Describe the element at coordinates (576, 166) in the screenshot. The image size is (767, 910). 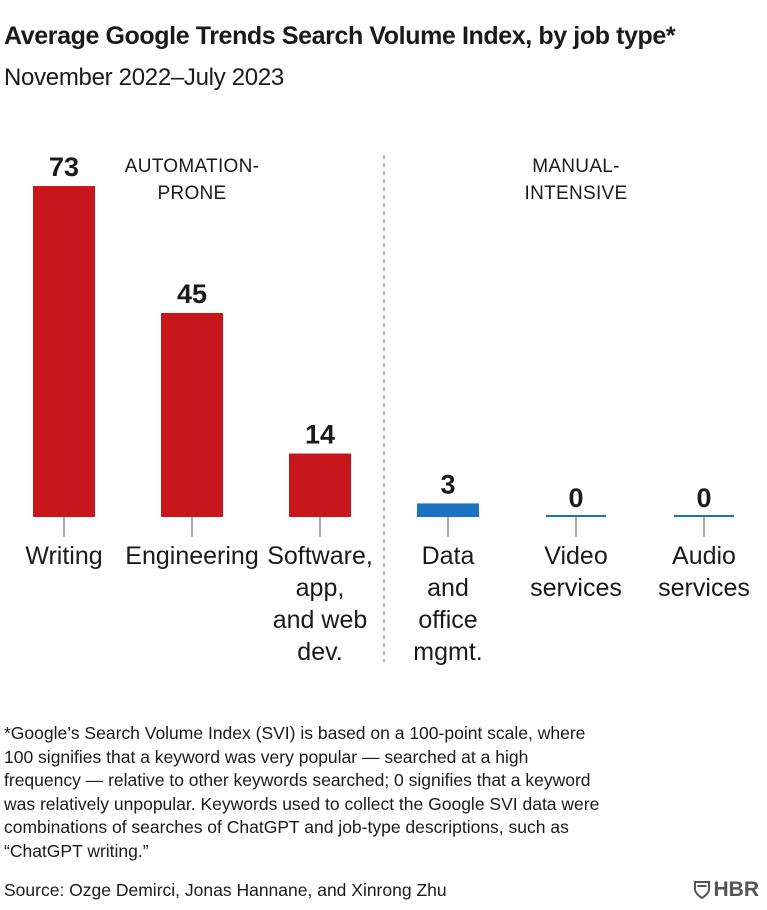
I see `group-label-line: MANUAL-` at that location.